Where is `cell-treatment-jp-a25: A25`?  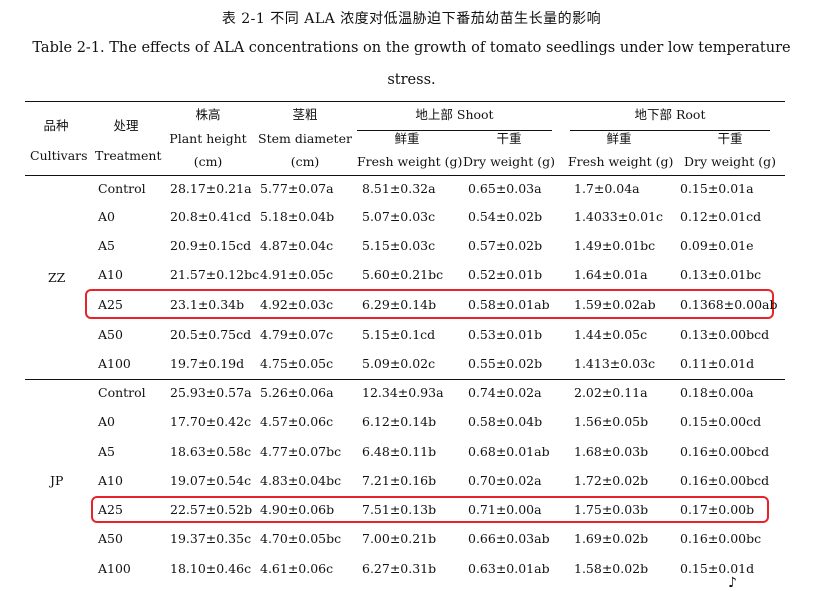
cell-treatment-jp-a25: A25 is located at coordinates (110, 509).